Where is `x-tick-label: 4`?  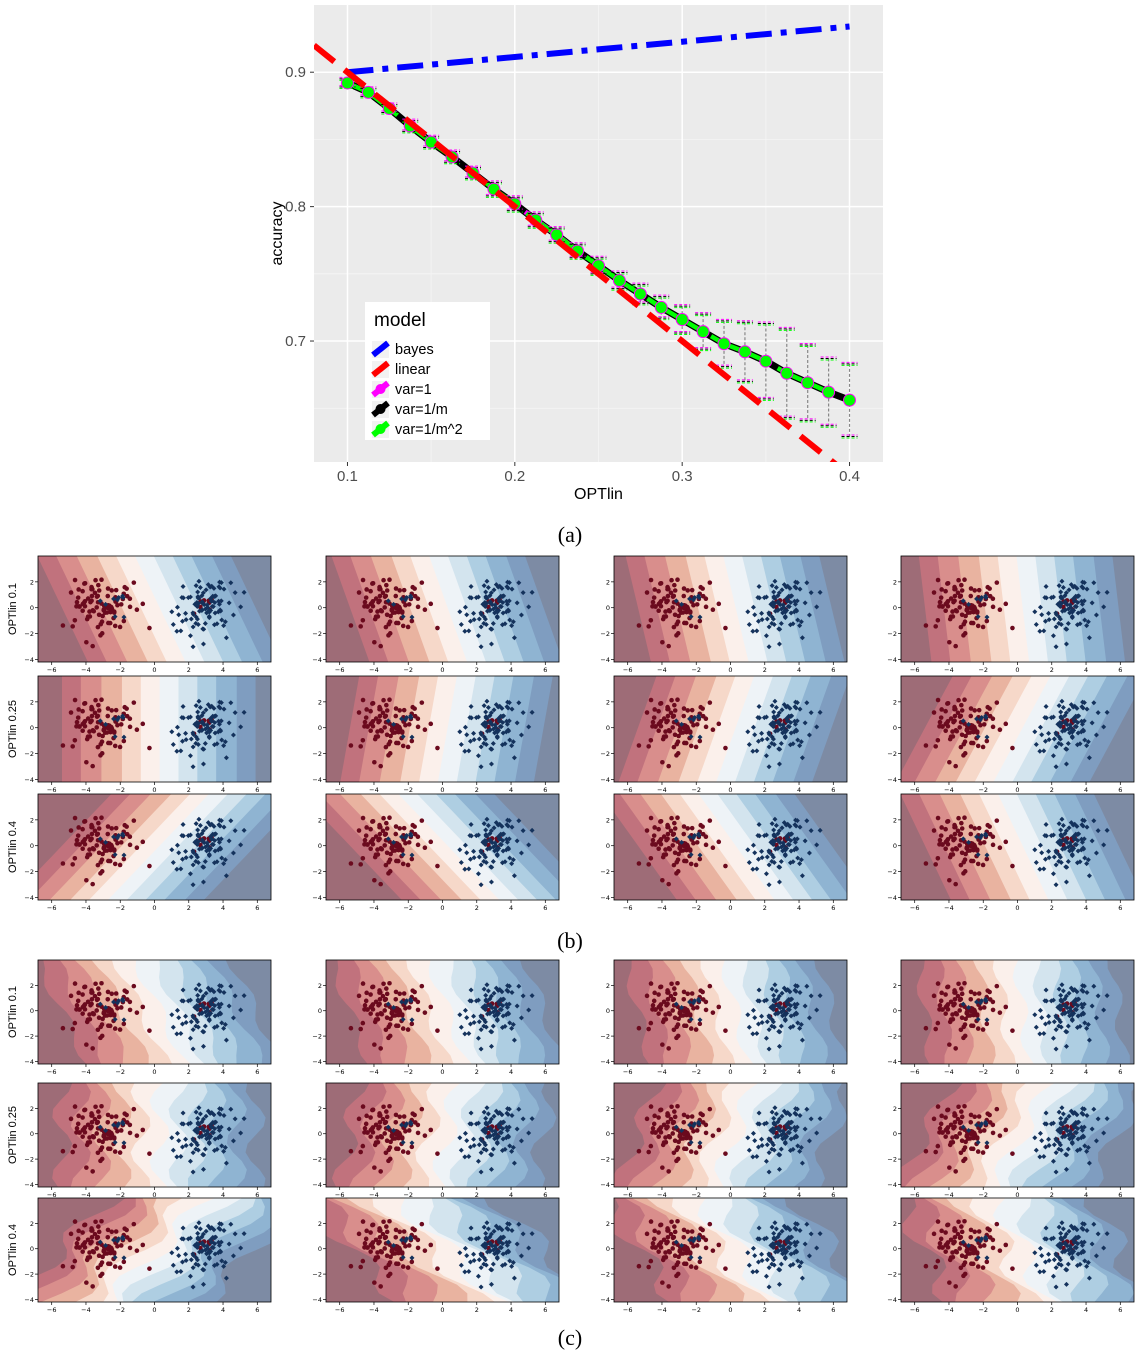
x-tick-label: 4 is located at coordinates (223, 670).